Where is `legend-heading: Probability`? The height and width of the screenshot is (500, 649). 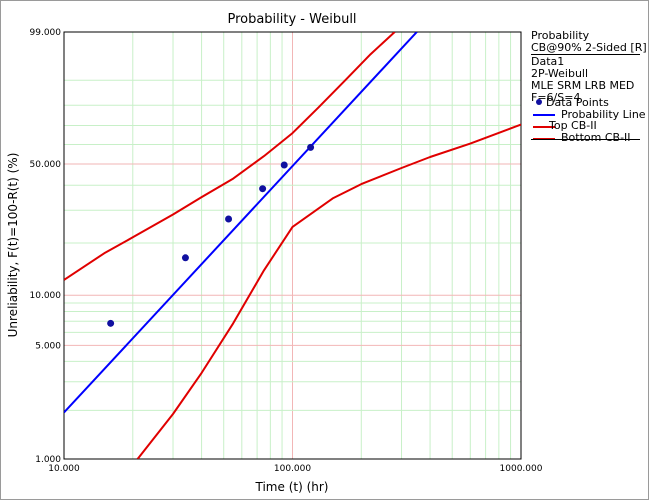
legend-heading: Probability is located at coordinates (560, 35).